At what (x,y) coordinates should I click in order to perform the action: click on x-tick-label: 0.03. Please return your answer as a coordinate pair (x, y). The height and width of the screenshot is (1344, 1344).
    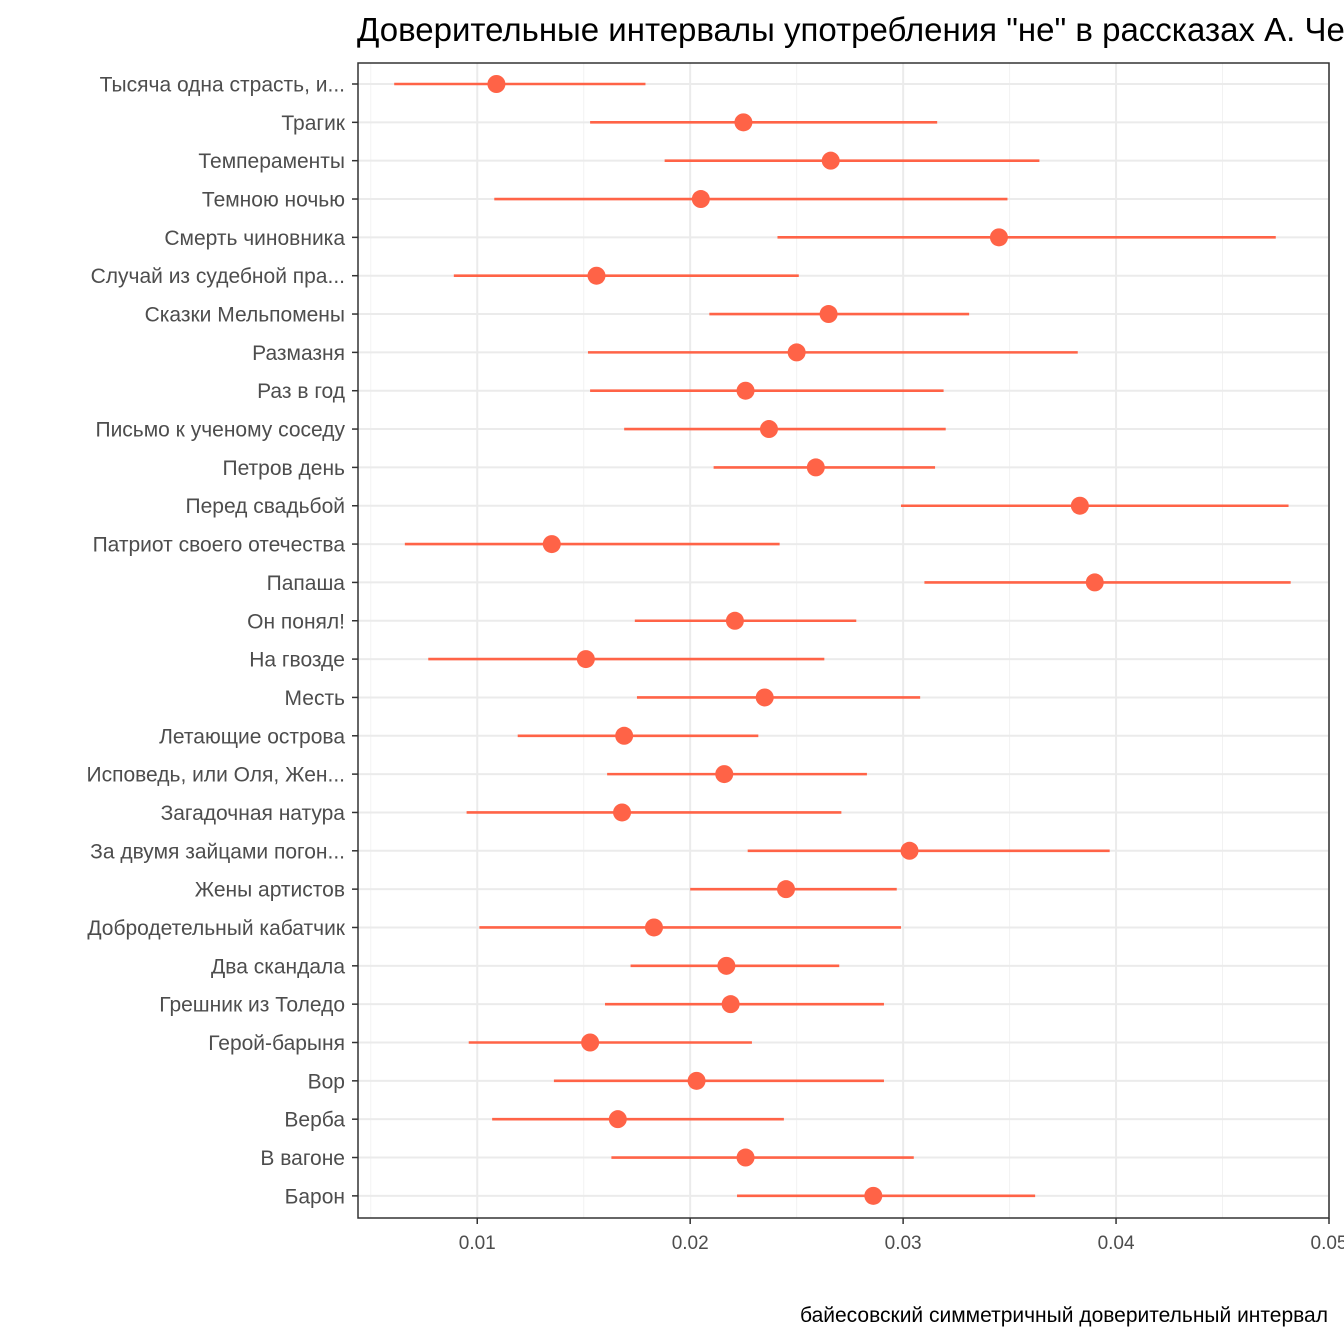
    Looking at the image, I should click on (903, 1243).